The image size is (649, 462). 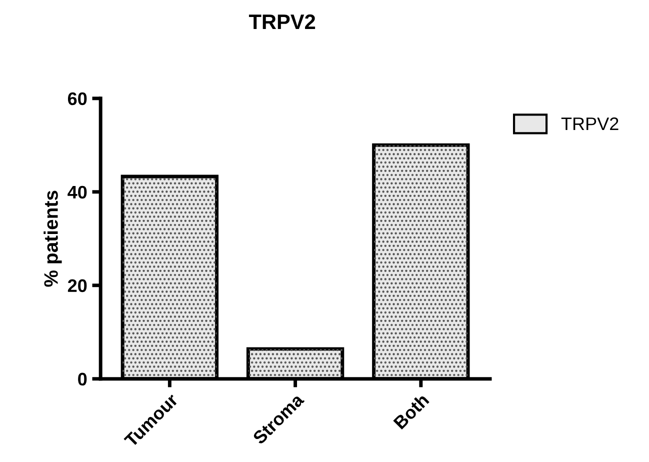 I want to click on legend-label: TRPV2, so click(x=589, y=123).